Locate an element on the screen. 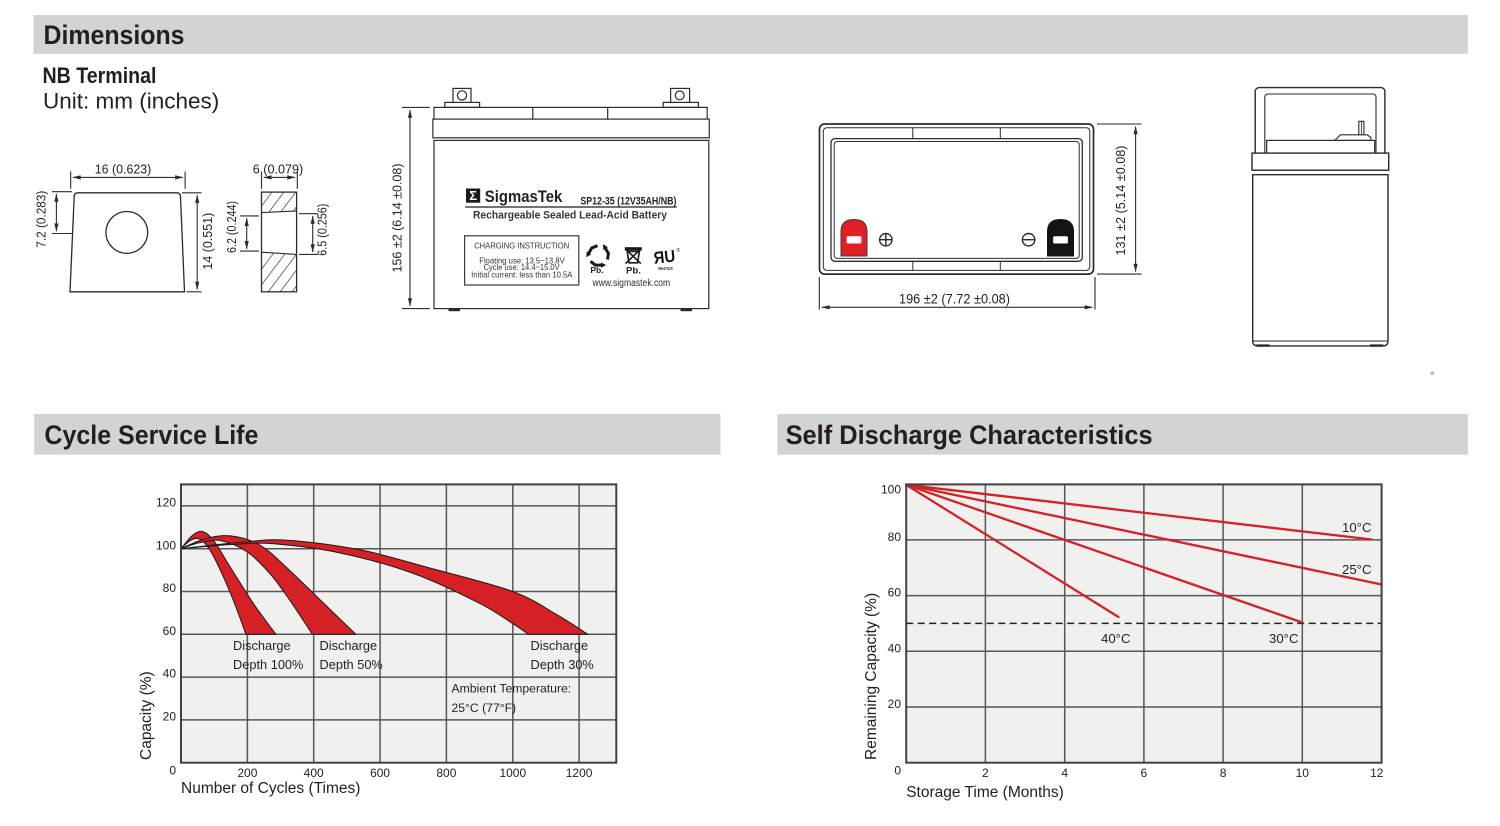 The height and width of the screenshot is (826, 1500). svg-text: Capacity (%) is located at coordinates (146, 715).